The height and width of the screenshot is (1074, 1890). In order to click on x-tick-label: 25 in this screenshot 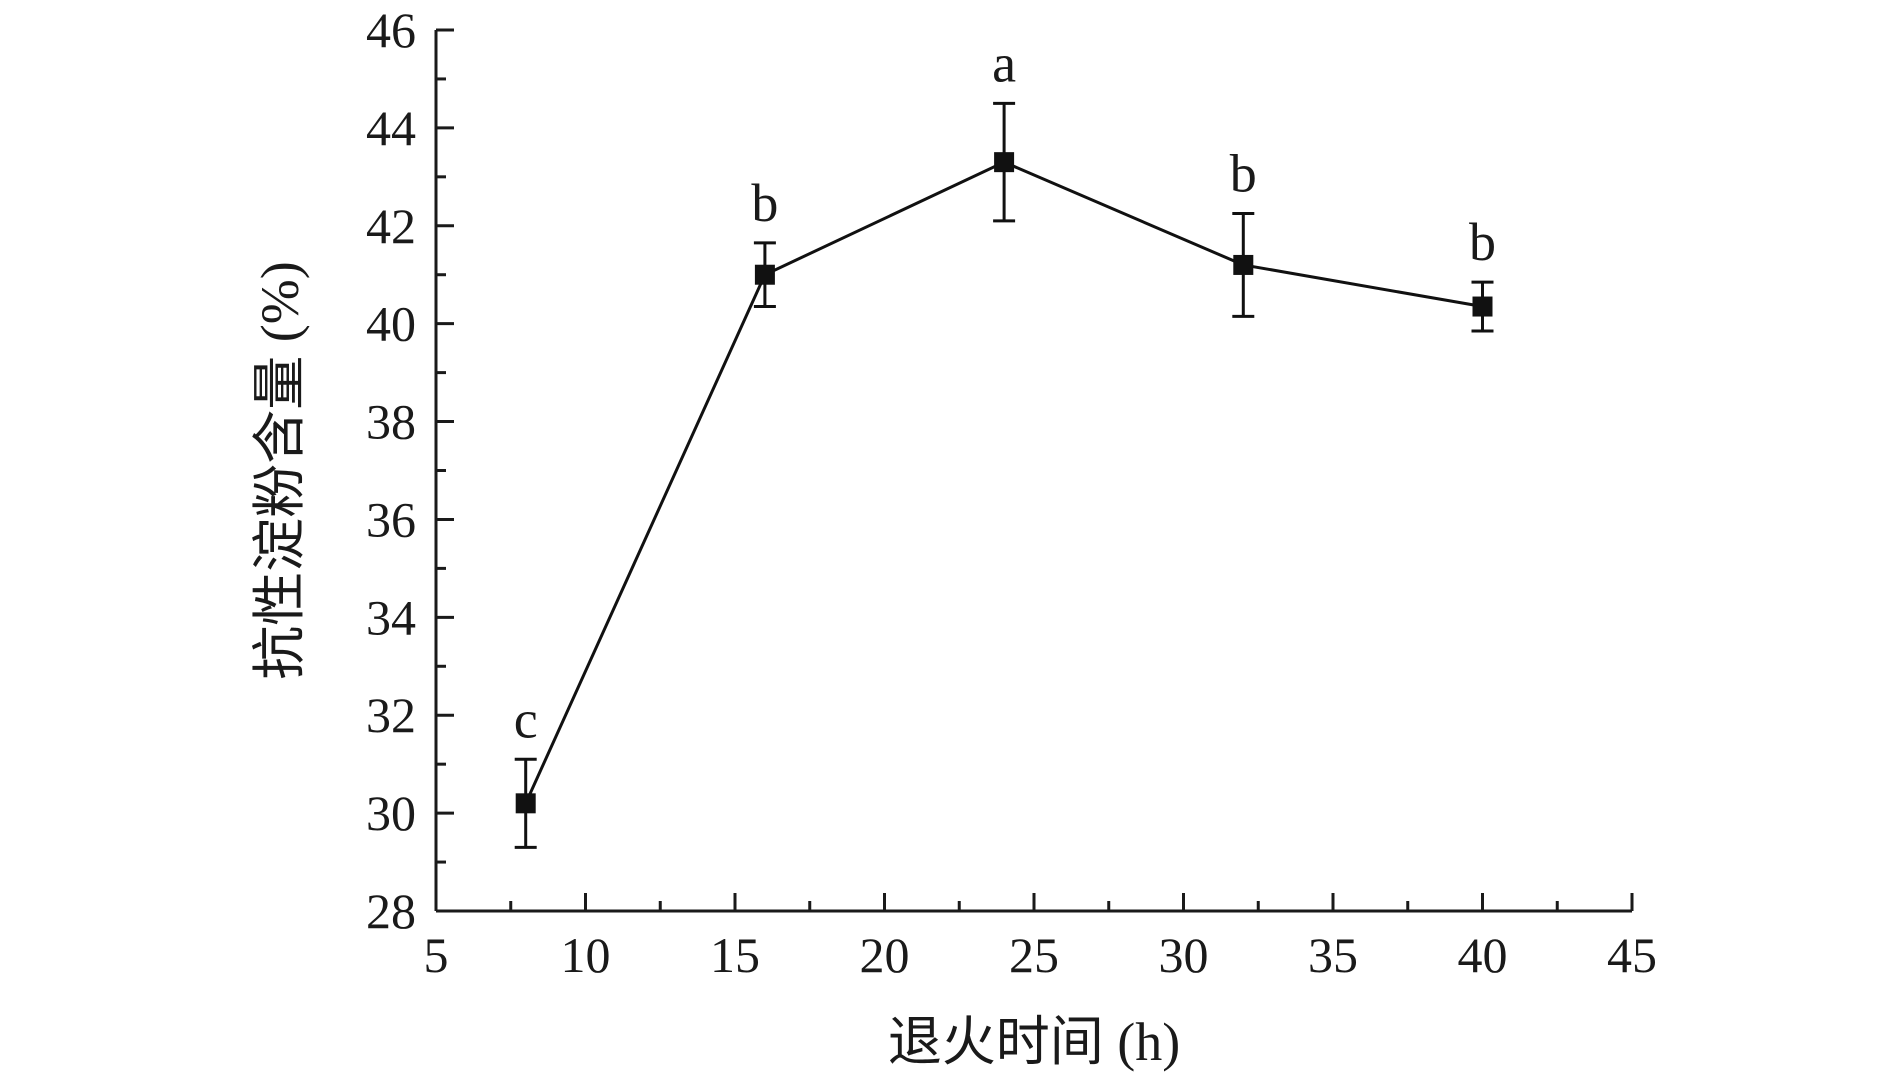, I will do `click(1034, 955)`.